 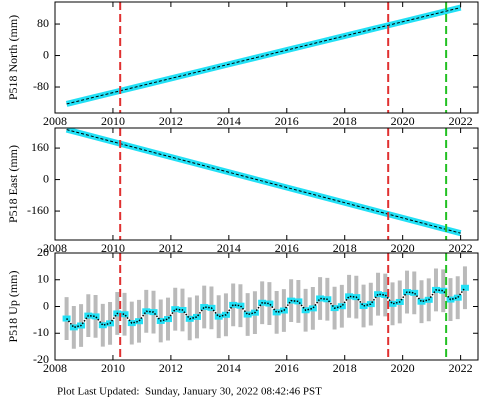 I want to click on y-axis-label: P518 Up (mm), so click(x=13, y=306).